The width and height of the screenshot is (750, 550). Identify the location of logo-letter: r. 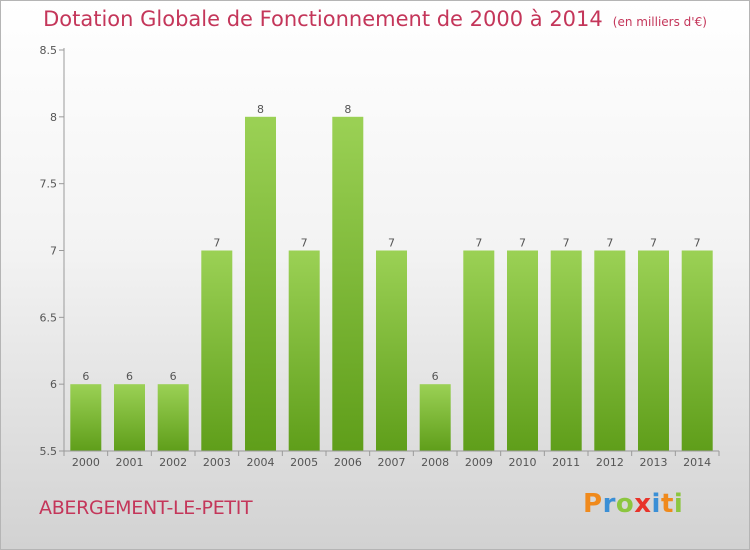
(609, 504).